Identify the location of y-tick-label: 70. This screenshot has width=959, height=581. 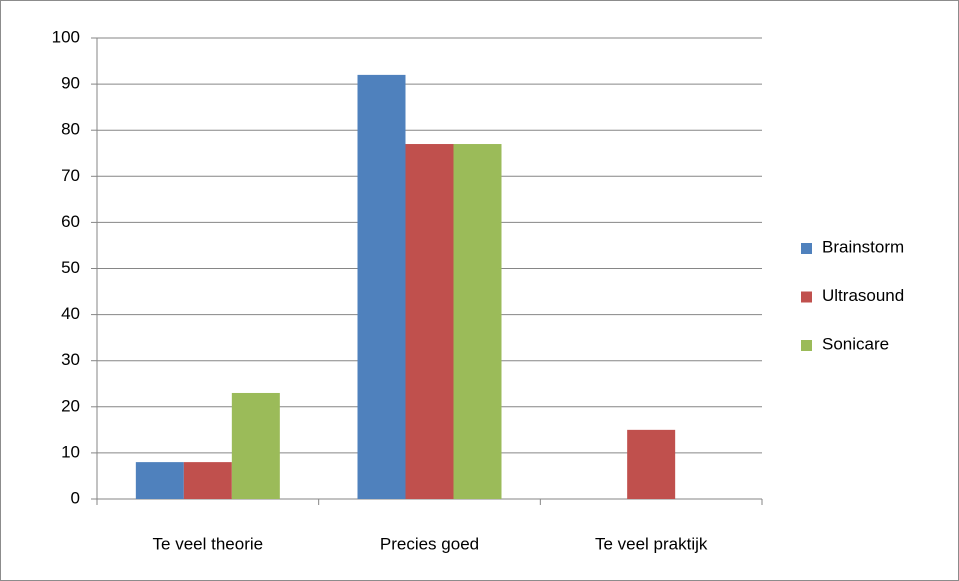
(70, 175).